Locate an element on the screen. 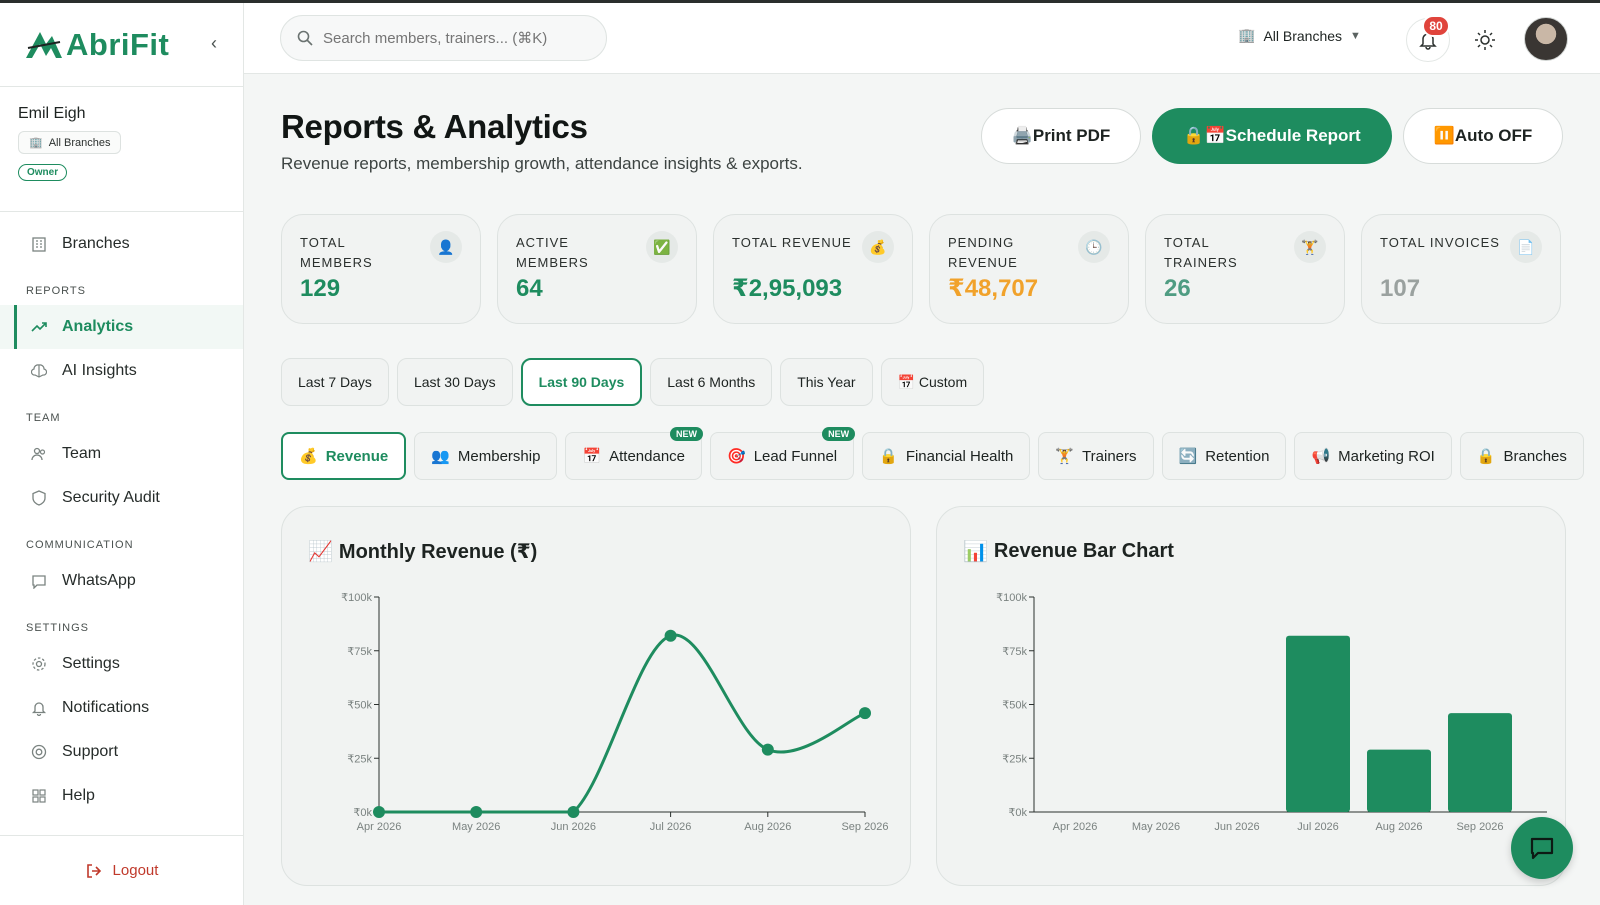 This screenshot has width=1600, height=905. tab-retention: 🔄 Retention is located at coordinates (1224, 456).